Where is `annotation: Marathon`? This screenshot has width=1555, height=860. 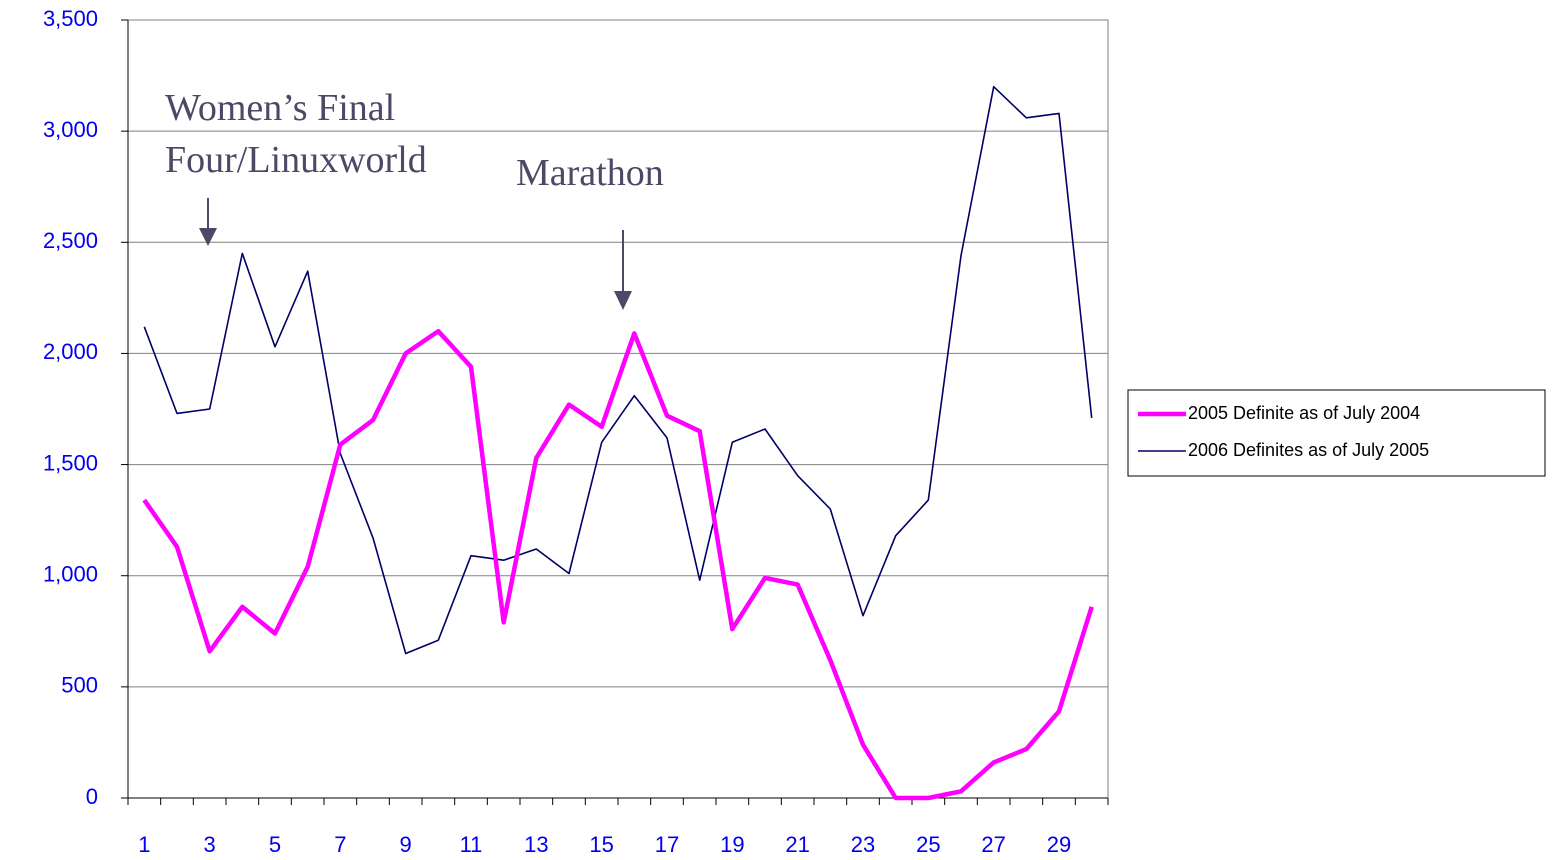 annotation: Marathon is located at coordinates (590, 173).